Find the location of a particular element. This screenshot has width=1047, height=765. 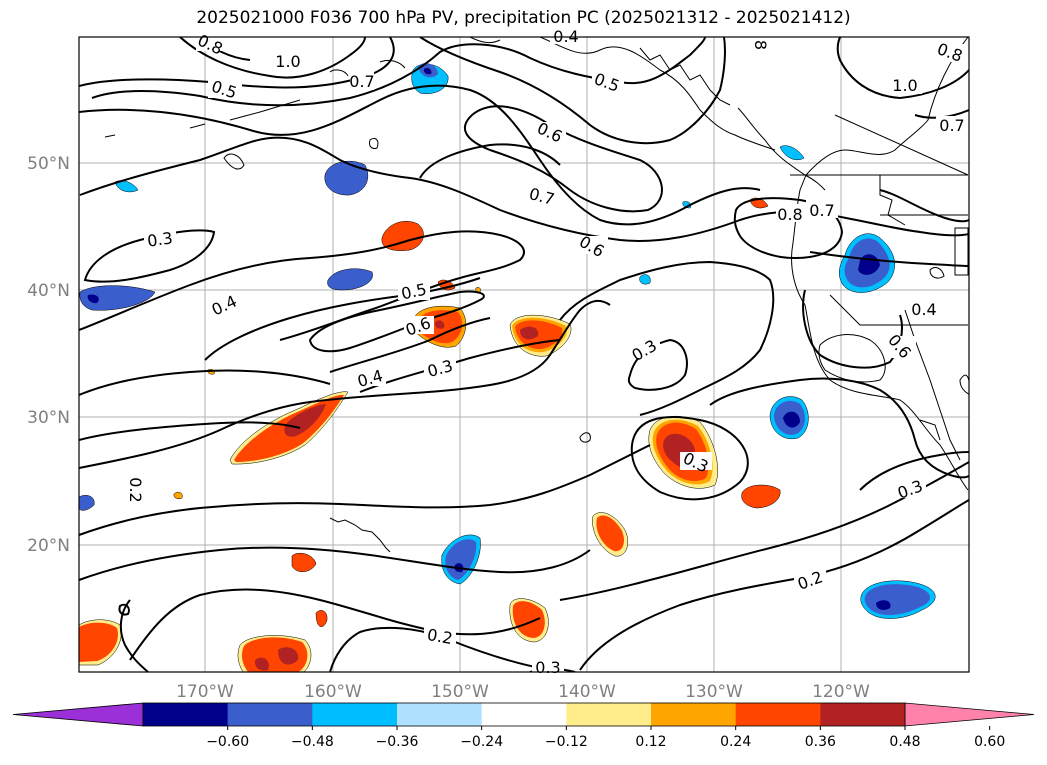

lon-label-120w: 120°W is located at coordinates (841, 692).